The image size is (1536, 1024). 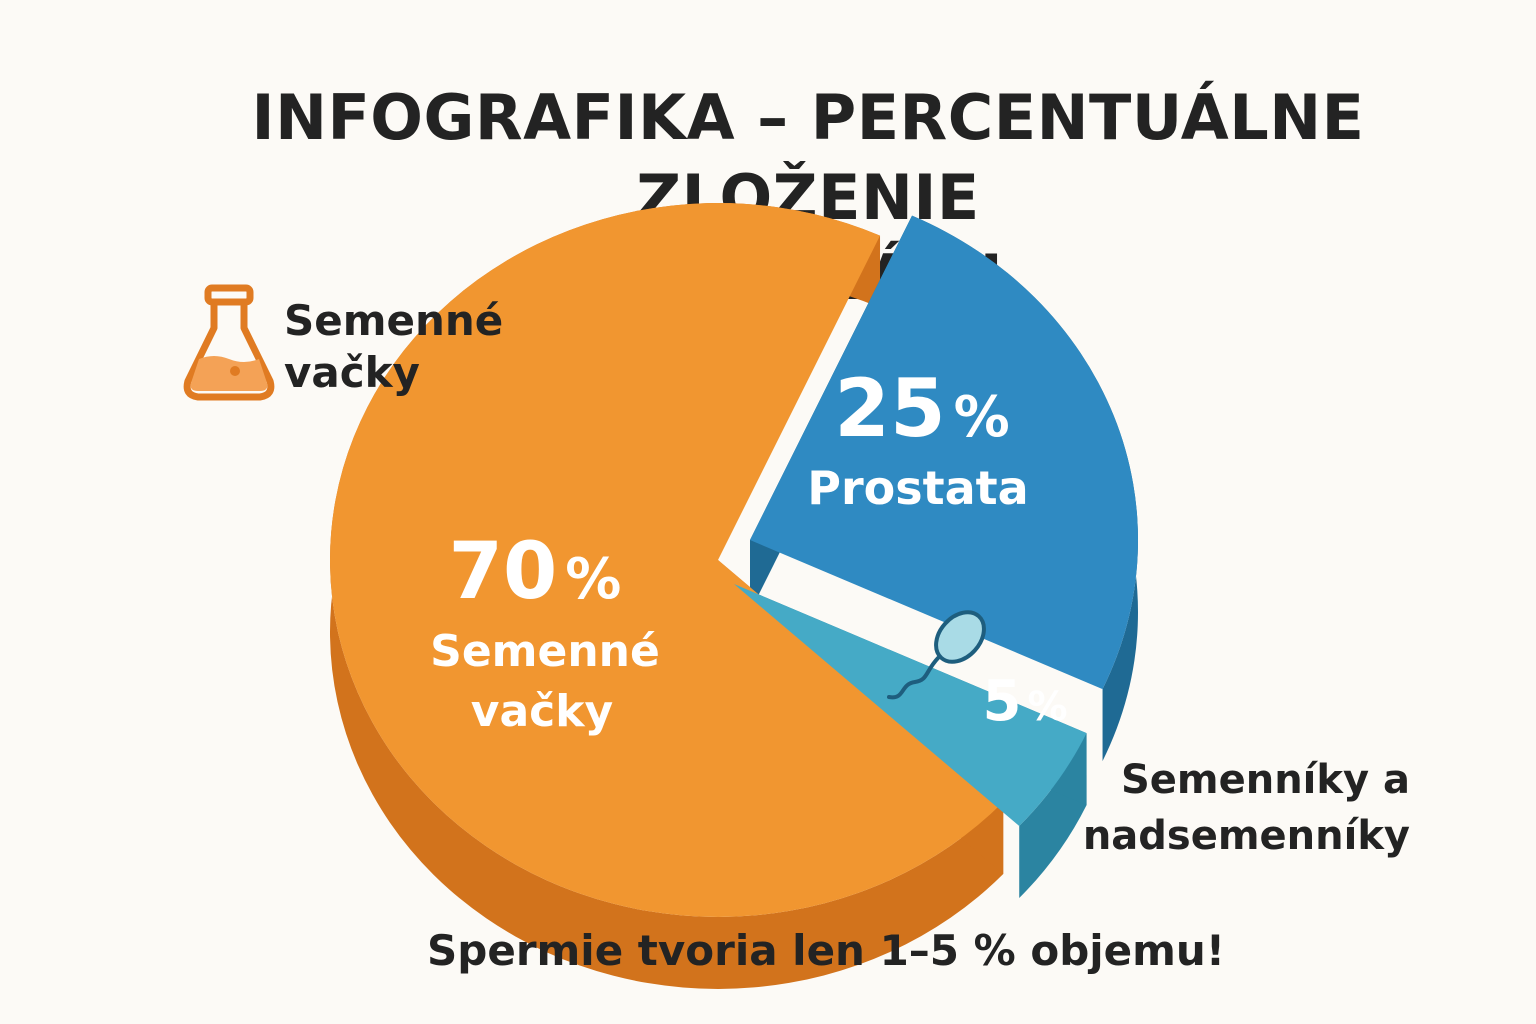 What do you see at coordinates (982, 417) in the screenshot?
I see `blue-slice-unit: %` at bounding box center [982, 417].